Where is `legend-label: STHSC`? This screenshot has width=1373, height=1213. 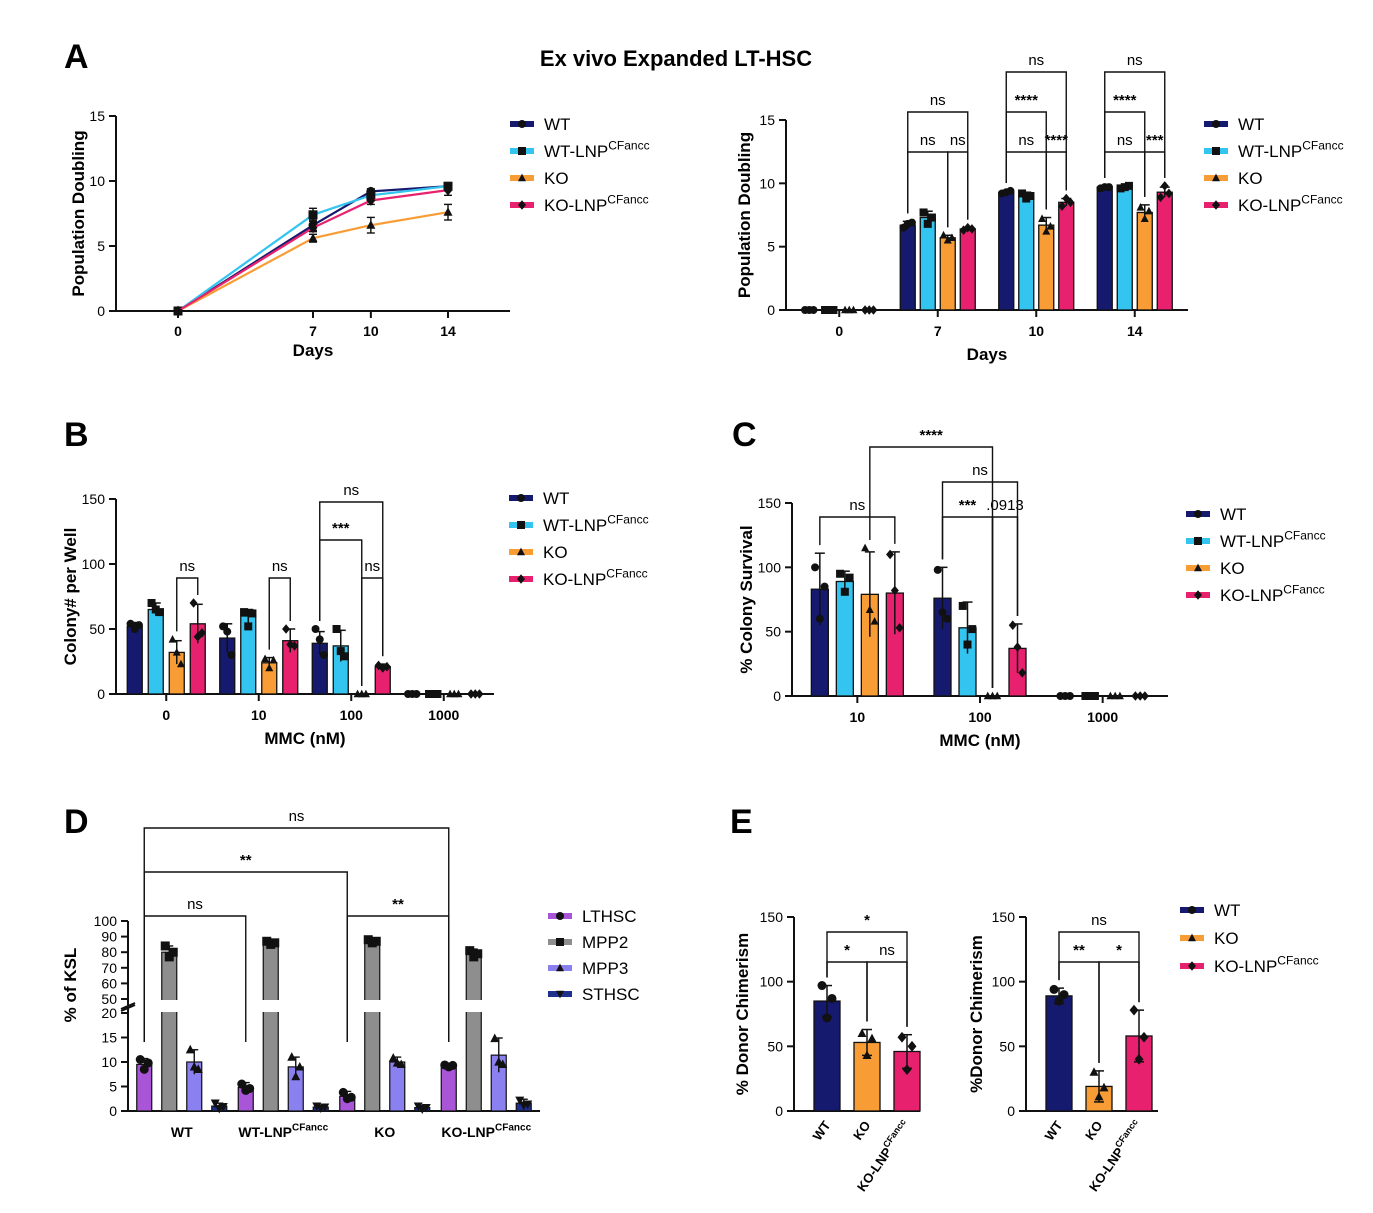 legend-label: STHSC is located at coordinates (611, 994).